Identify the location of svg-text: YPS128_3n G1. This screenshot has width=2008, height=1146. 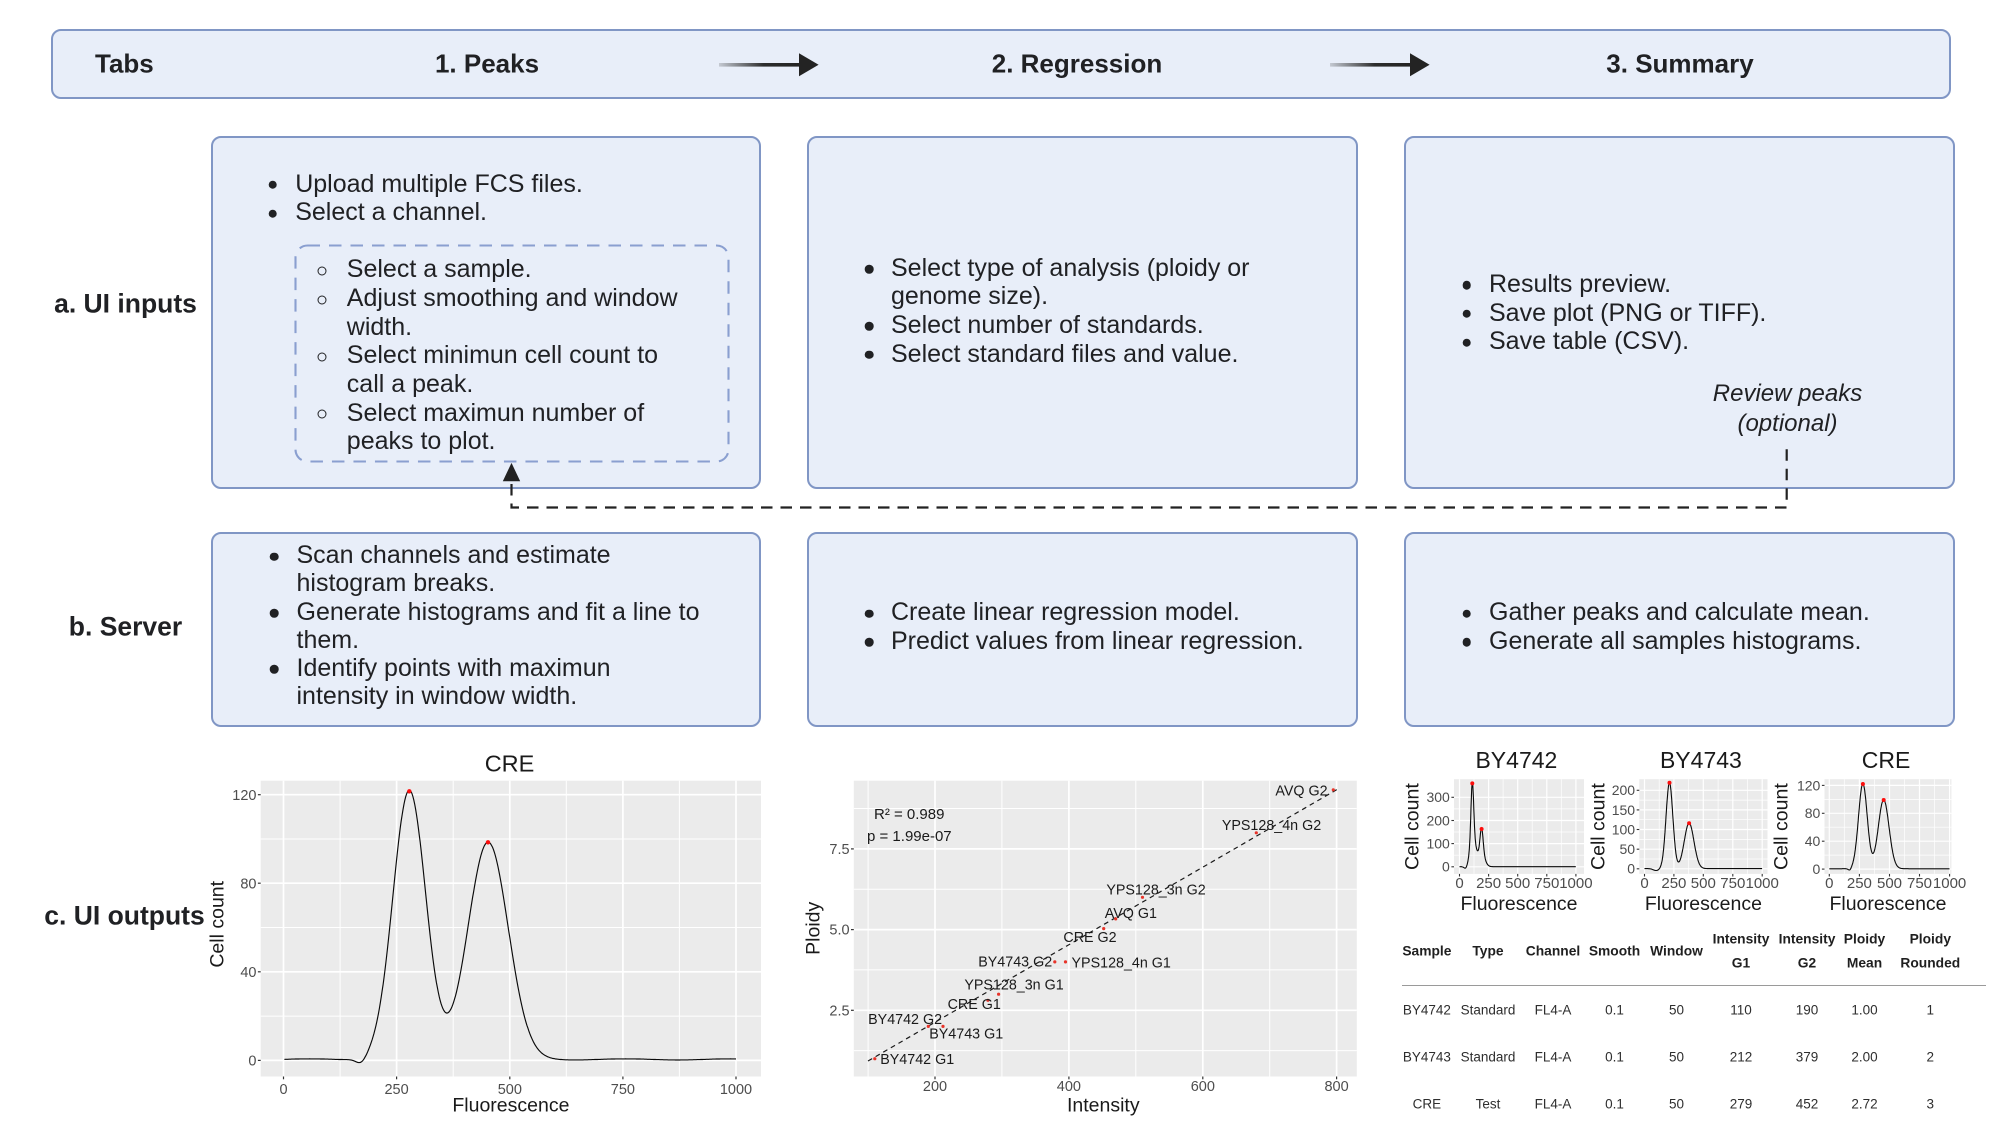
(1013, 985).